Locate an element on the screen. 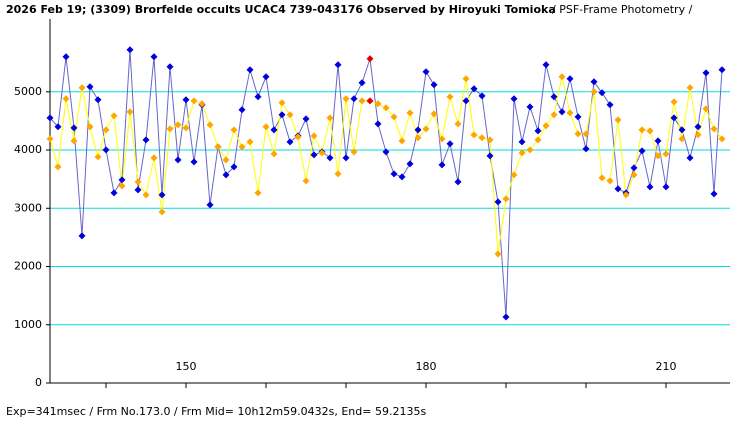 The height and width of the screenshot is (429, 740). y-tick-label: 5000 is located at coordinates (28, 91).